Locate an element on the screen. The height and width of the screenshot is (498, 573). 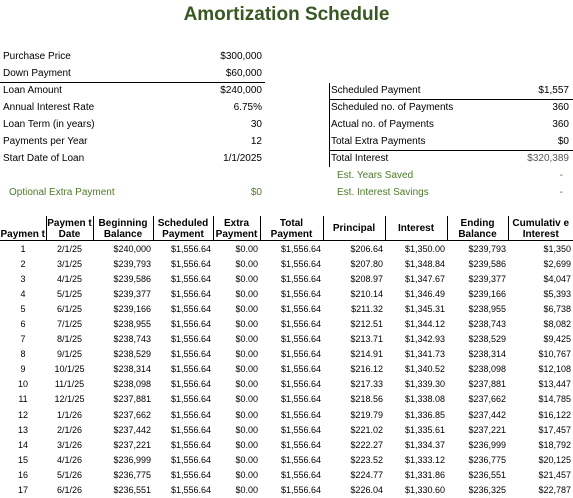
cell-beginning-balance: $238,743 is located at coordinates (132, 339).